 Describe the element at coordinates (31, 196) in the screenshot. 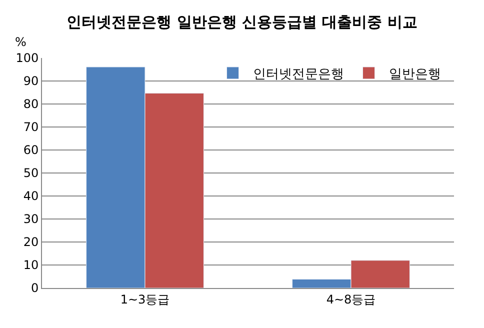

I see `y-tick-label: 40` at that location.